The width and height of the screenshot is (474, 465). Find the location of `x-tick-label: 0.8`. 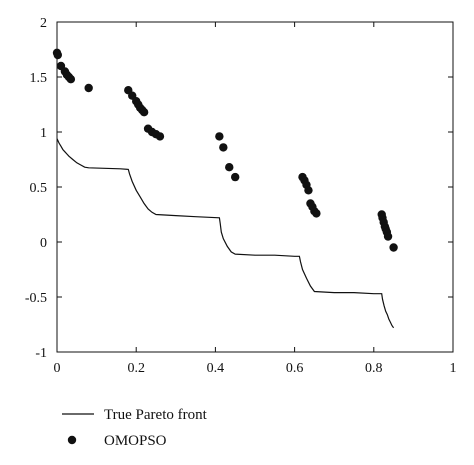

x-tick-label: 0.8 is located at coordinates (374, 368).